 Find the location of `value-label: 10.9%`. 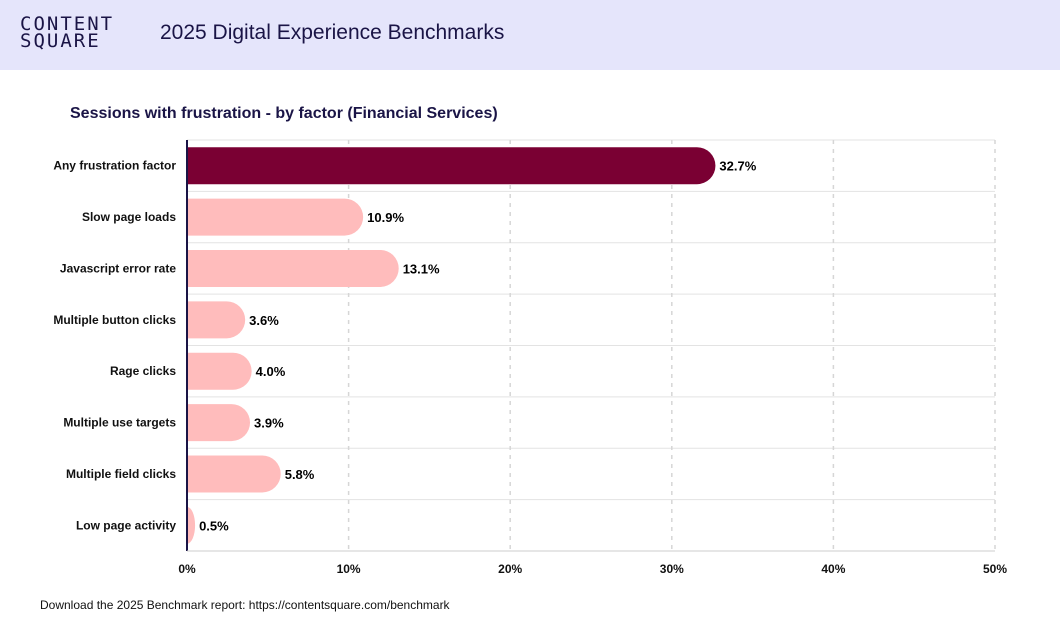

value-label: 10.9% is located at coordinates (385, 217).